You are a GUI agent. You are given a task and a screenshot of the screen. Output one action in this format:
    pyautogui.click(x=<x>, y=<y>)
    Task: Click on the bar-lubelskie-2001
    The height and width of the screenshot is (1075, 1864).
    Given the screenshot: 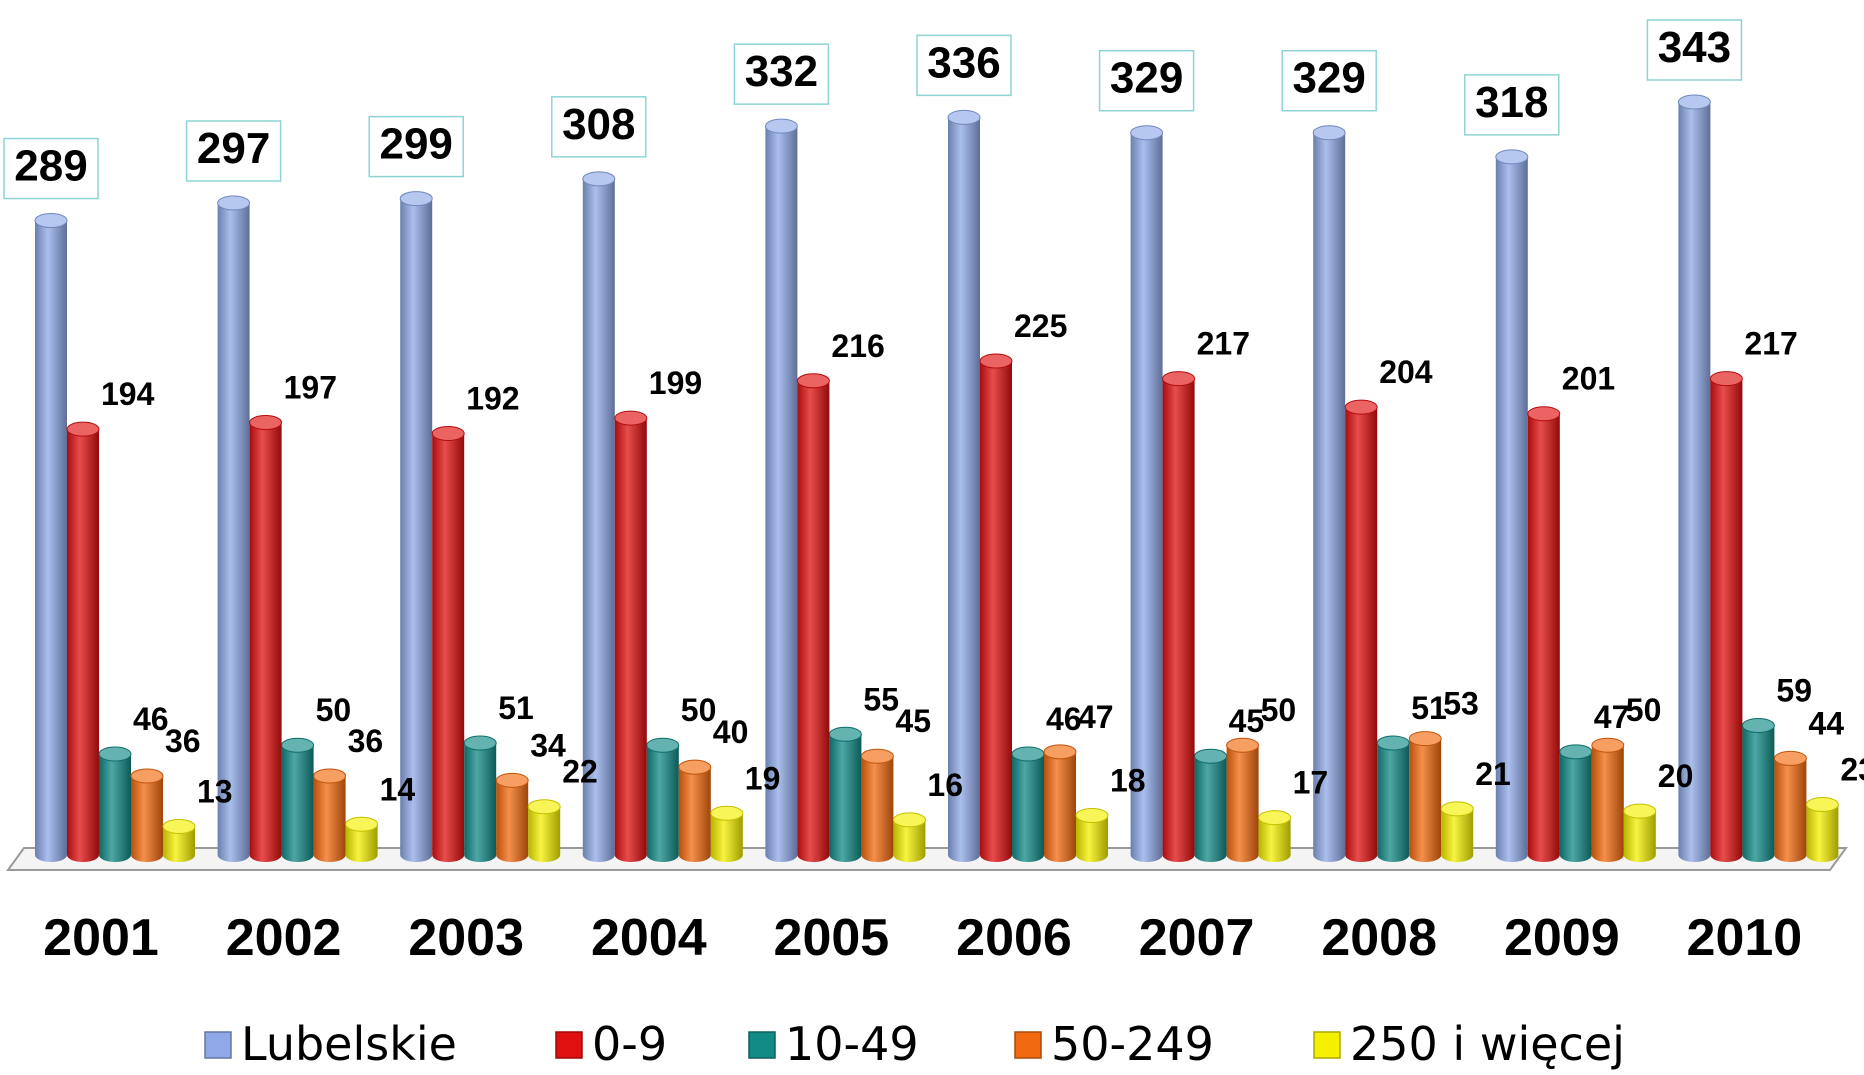 What is the action you would take?
    pyautogui.click(x=51, y=538)
    